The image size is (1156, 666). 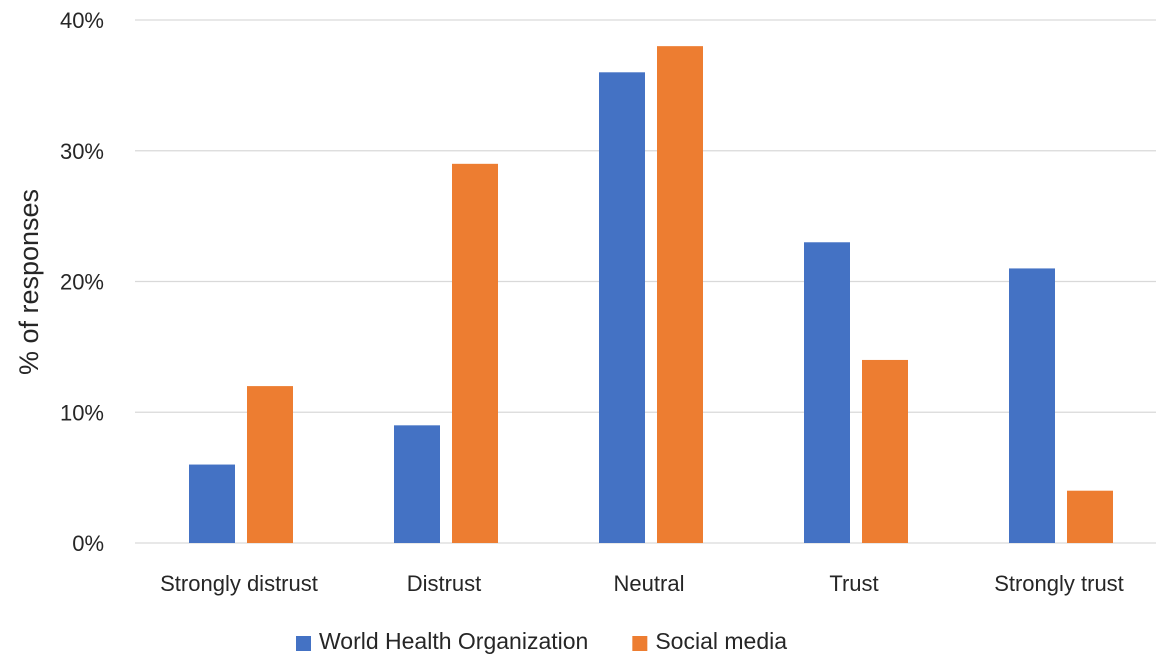 I want to click on legend: World Health Organization Social media, so click(x=541, y=641).